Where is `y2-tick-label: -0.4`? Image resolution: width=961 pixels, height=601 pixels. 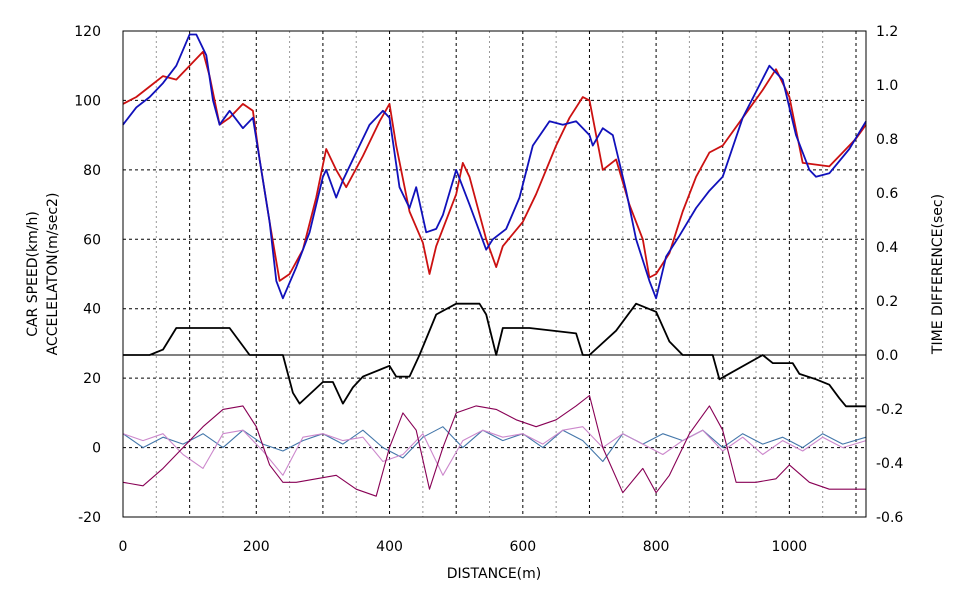
y2-tick-label: -0.4 is located at coordinates (889, 464).